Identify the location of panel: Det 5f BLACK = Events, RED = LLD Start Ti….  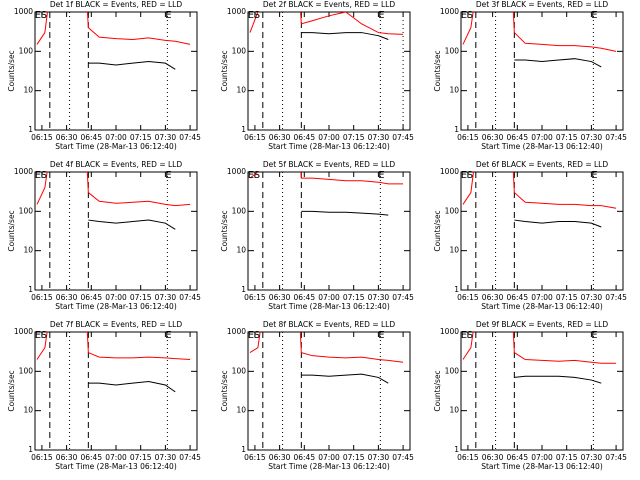
(317, 235).